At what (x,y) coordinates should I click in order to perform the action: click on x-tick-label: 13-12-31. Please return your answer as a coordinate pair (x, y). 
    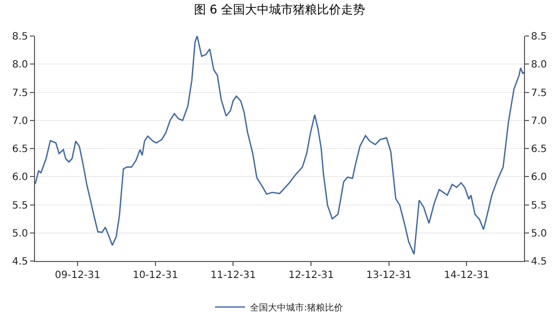
    Looking at the image, I should click on (389, 275).